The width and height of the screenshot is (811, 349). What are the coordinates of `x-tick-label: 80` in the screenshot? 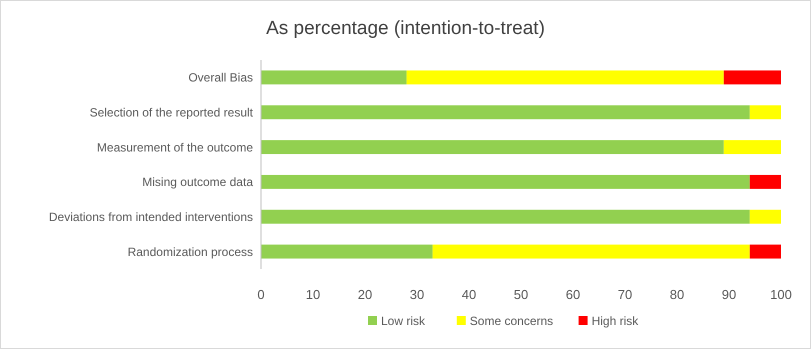 It's located at (677, 294).